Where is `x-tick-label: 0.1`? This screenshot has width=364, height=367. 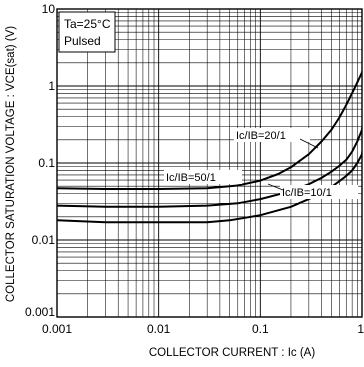 x-tick-label: 0.1 is located at coordinates (260, 329).